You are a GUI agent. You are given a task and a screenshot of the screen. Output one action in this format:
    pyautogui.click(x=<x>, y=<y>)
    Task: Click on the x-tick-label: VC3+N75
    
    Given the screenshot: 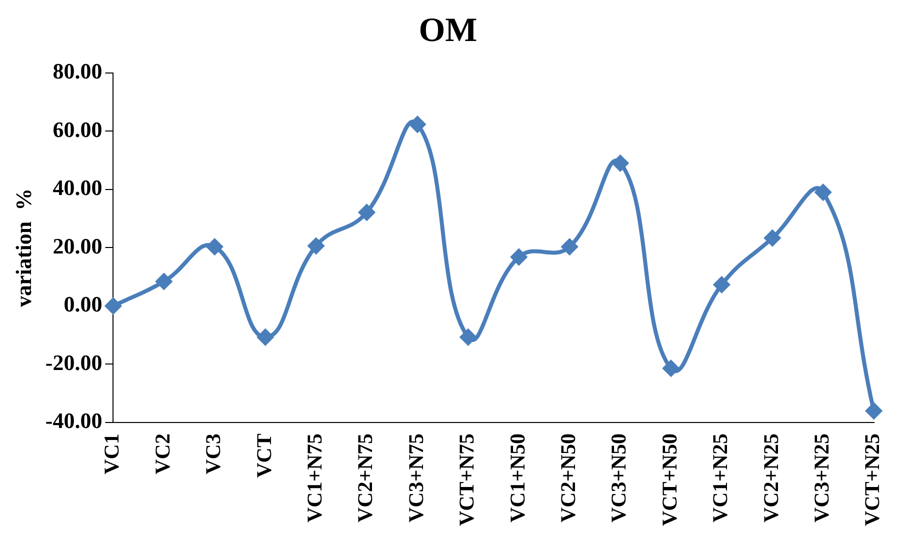 What is the action you would take?
    pyautogui.click(x=416, y=478)
    